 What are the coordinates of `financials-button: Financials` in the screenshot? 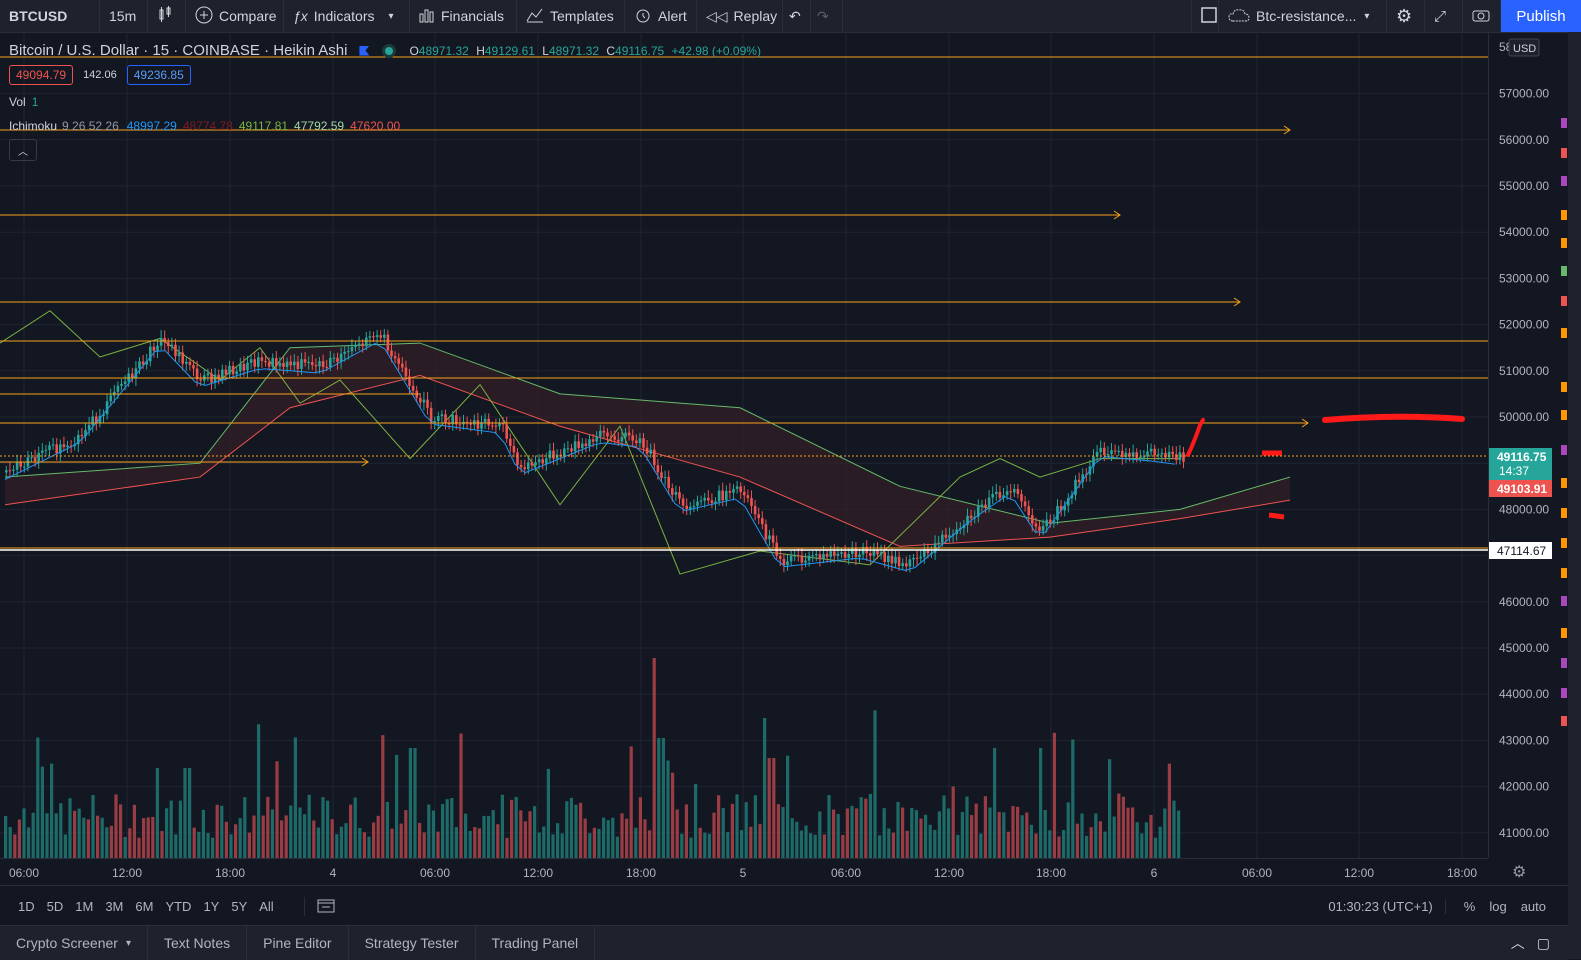 It's located at (463, 16).